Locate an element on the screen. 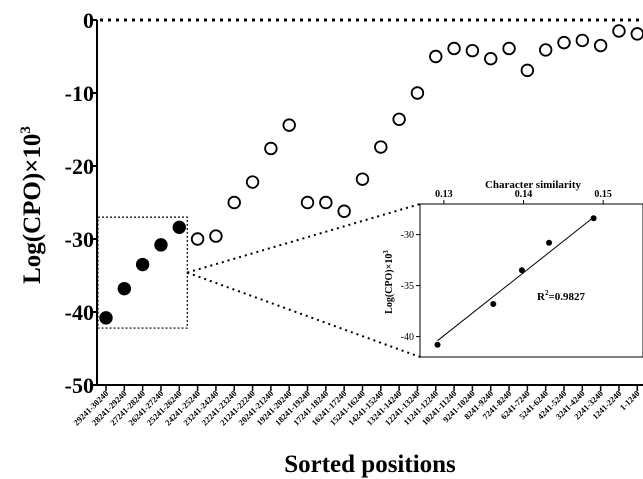 Image resolution: width=643 pixels, height=479 pixels. y-tick-label: 0 is located at coordinates (88, 20).